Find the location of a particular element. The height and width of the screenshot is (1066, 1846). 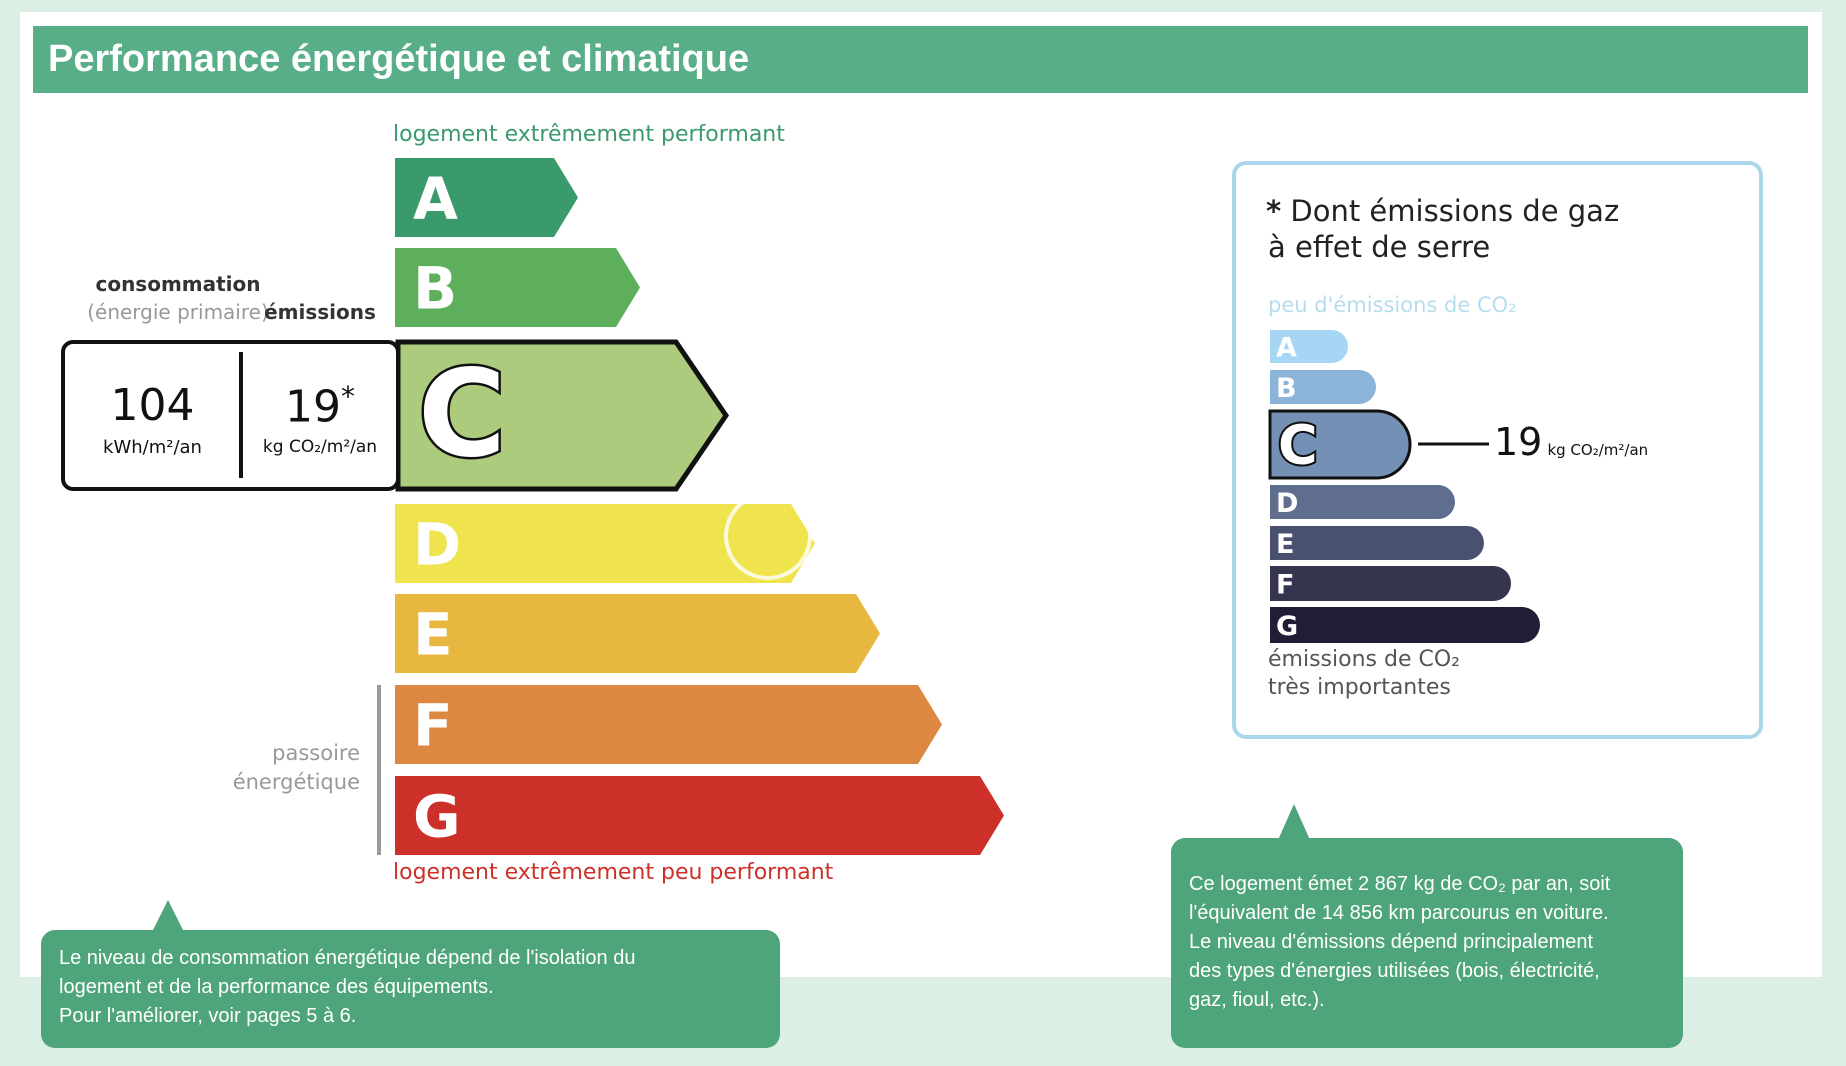

energy-class-letter: E is located at coordinates (433, 635).